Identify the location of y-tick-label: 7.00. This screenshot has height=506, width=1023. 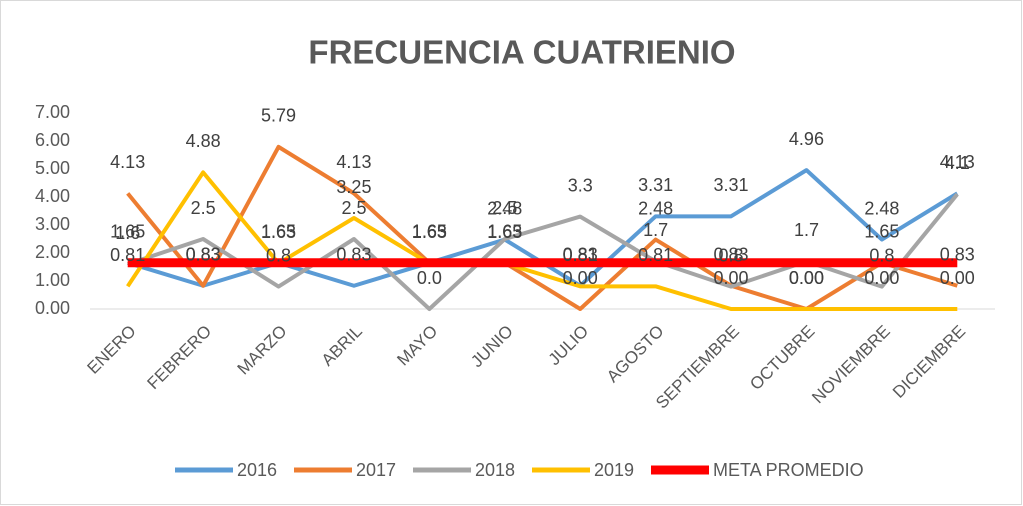
(52, 112).